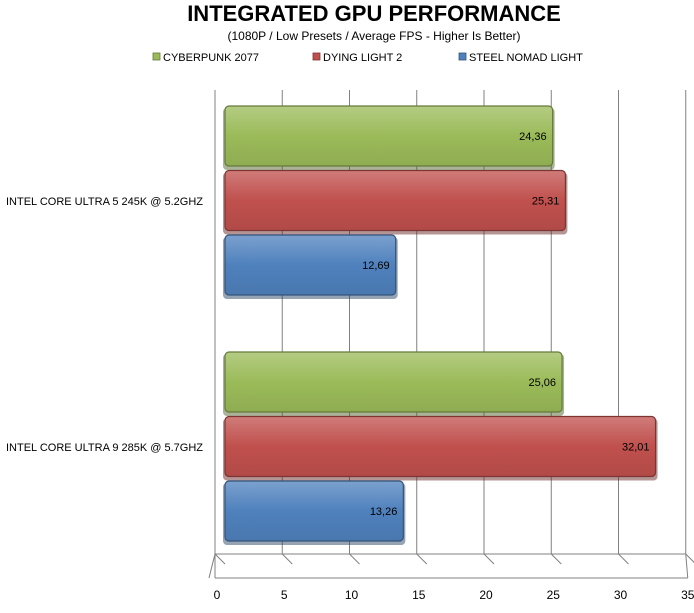 The image size is (694, 613). What do you see at coordinates (621, 595) in the screenshot?
I see `x-tick-label: 30` at bounding box center [621, 595].